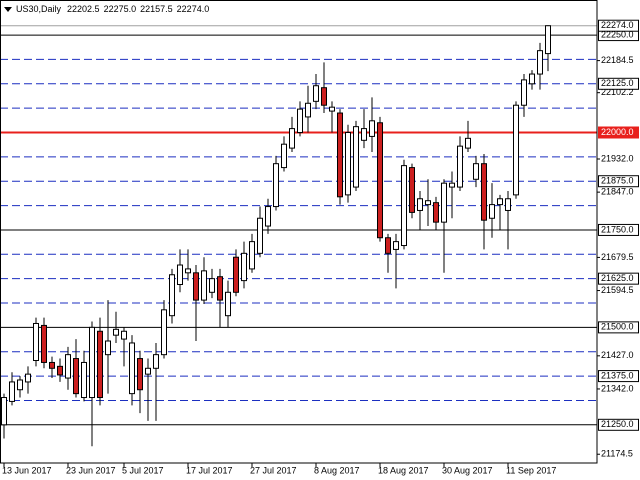 The image size is (640, 480). I want to click on y-tick-label: 21847.0, so click(617, 192).